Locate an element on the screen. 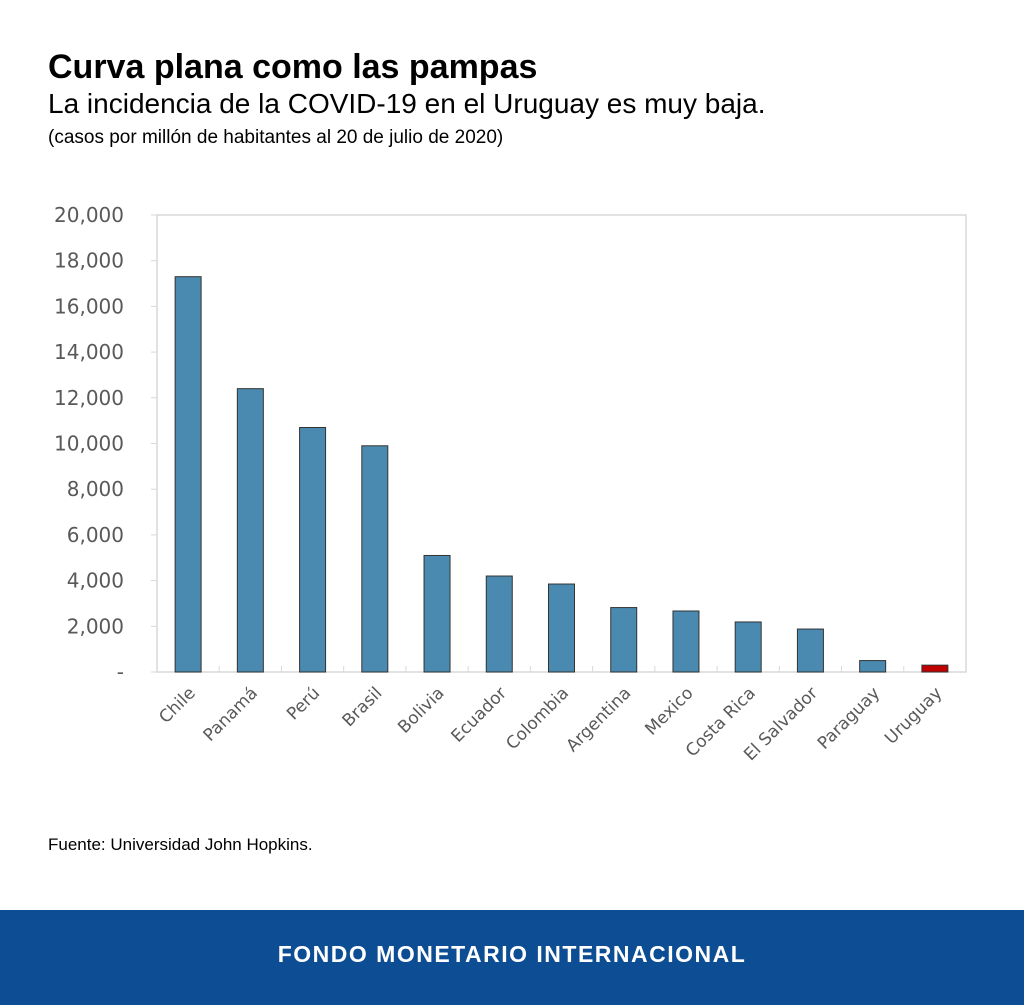  source-note: Fuente: Universidad John Hopkins. is located at coordinates (180, 844).